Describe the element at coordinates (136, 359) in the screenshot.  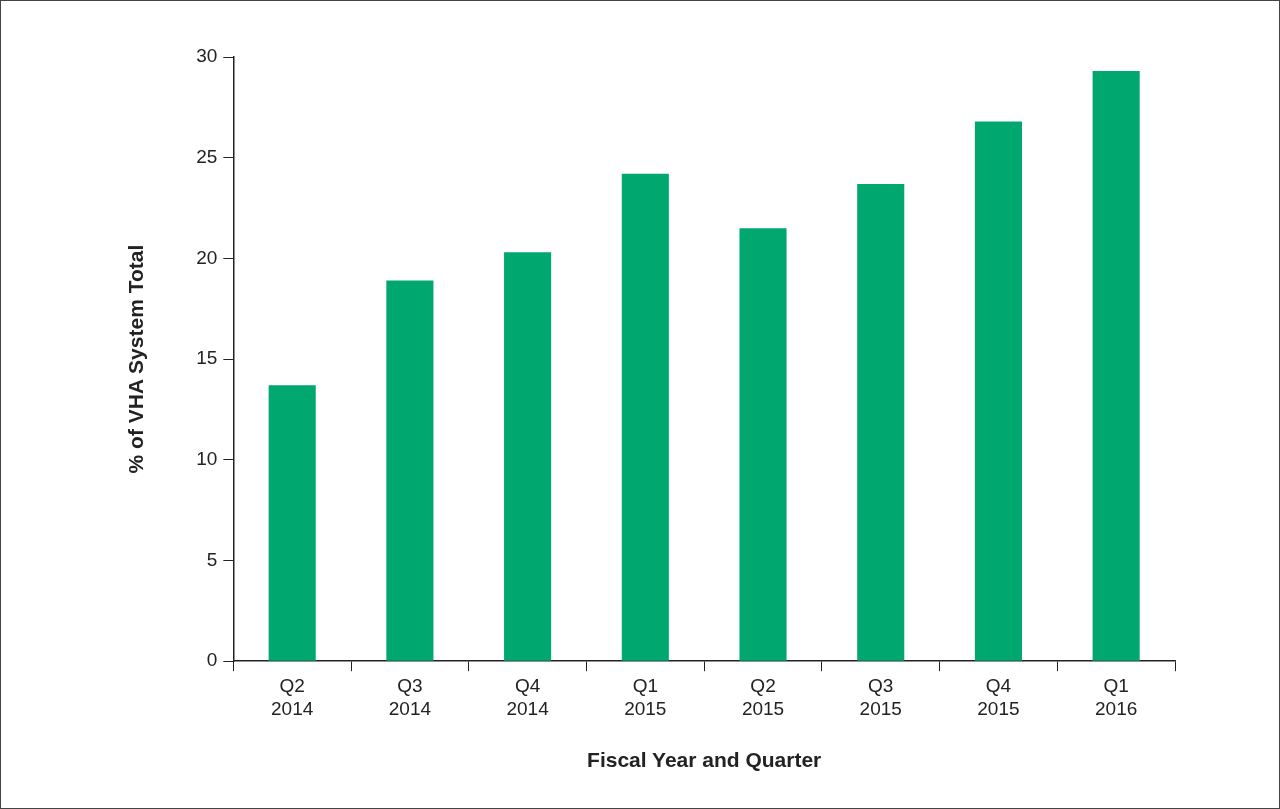
I see `y-axis-title: % of VHA System Total` at that location.